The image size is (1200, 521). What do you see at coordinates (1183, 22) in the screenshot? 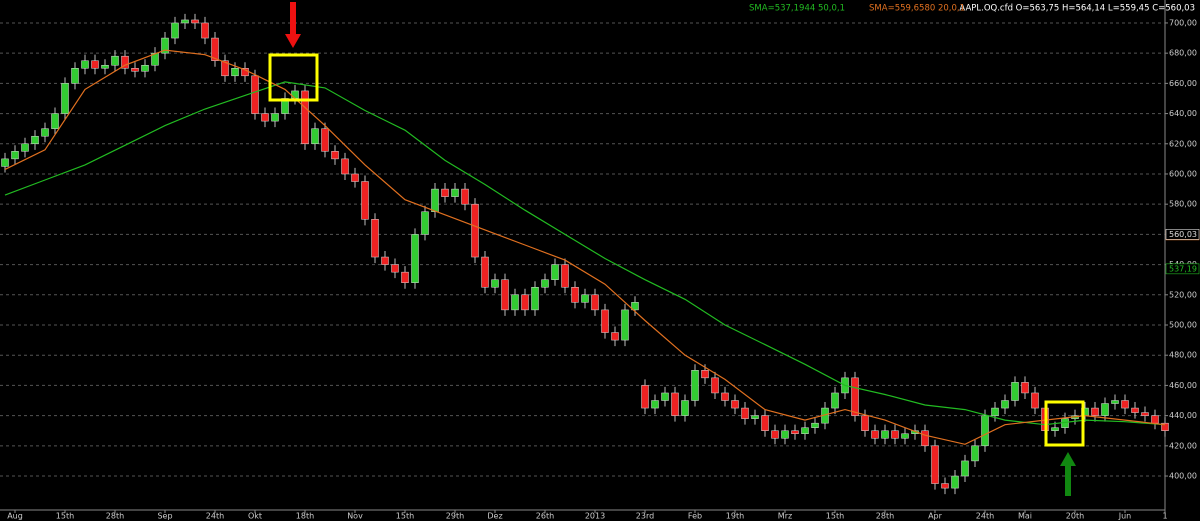
I see `y-tick-label: 700,00` at bounding box center [1183, 22].